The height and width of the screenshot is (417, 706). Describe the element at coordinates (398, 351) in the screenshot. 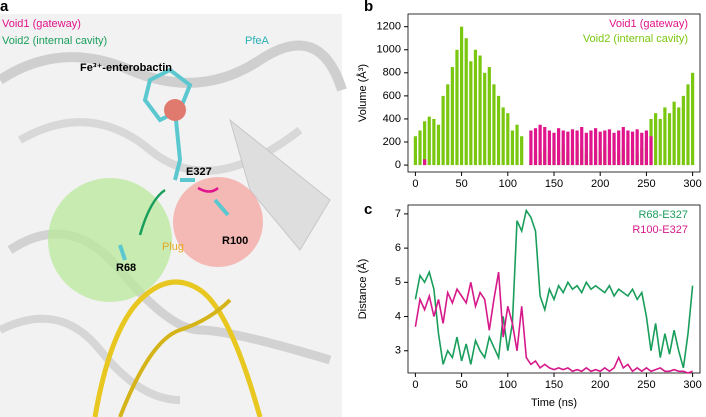

I see `y-tick-label: 3` at that location.